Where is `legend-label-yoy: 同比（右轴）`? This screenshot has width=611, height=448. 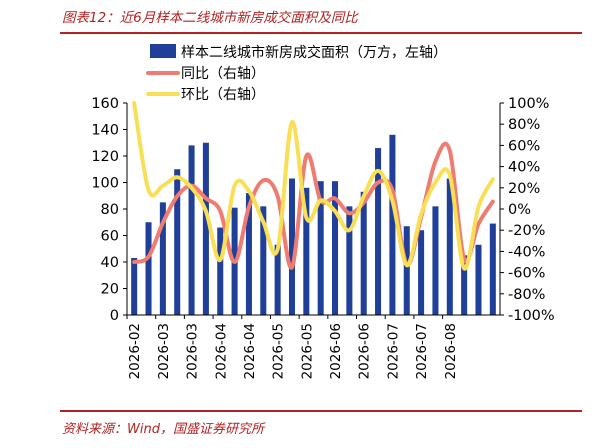
legend-label-yoy: 同比（右轴） is located at coordinates (223, 74).